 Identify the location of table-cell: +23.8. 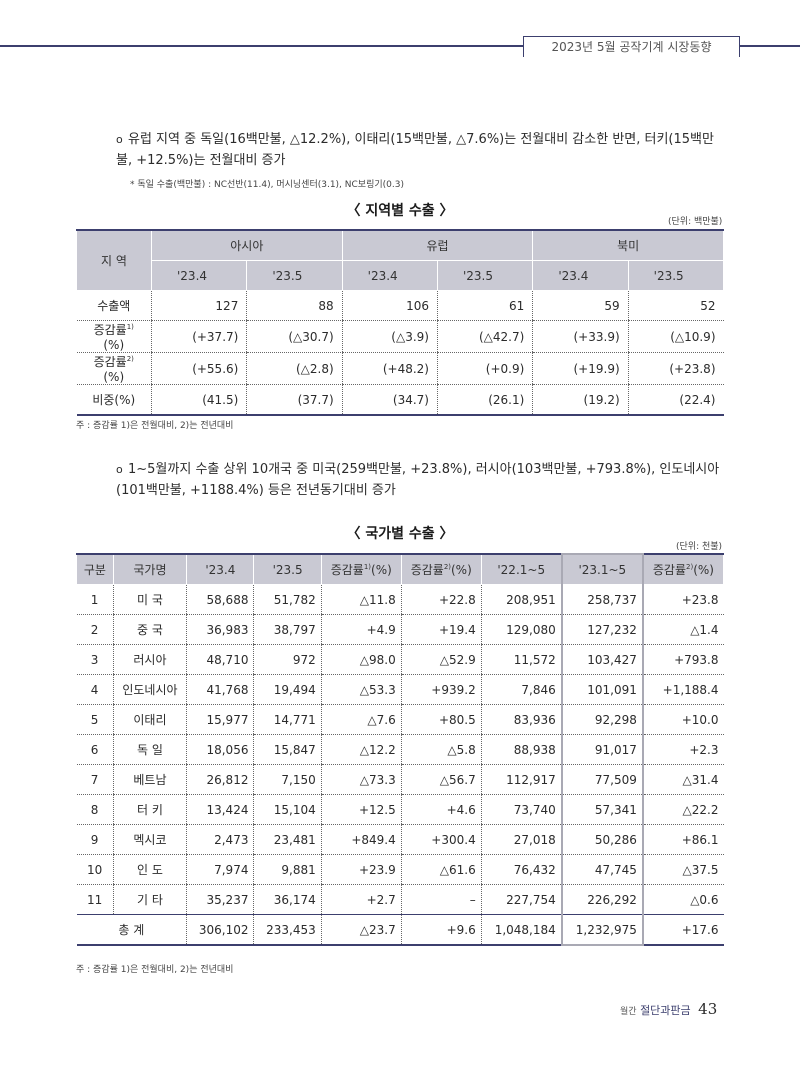
(683, 599).